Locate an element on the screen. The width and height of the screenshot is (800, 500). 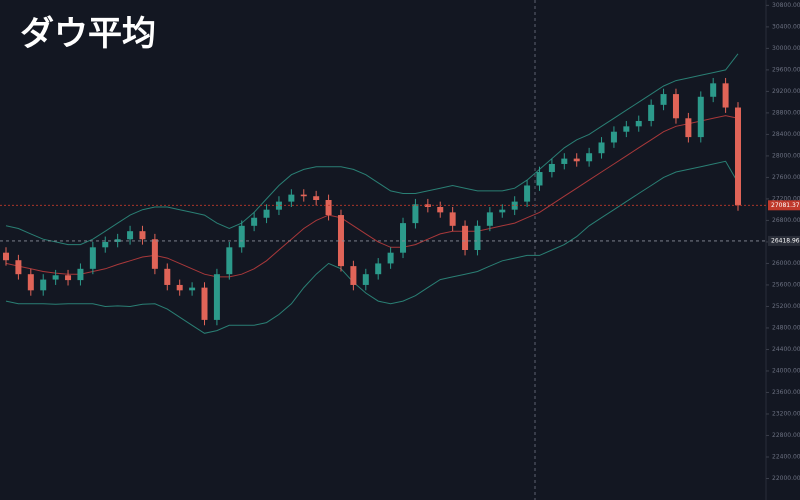
crosshair-tag is located at coordinates (784, 240).